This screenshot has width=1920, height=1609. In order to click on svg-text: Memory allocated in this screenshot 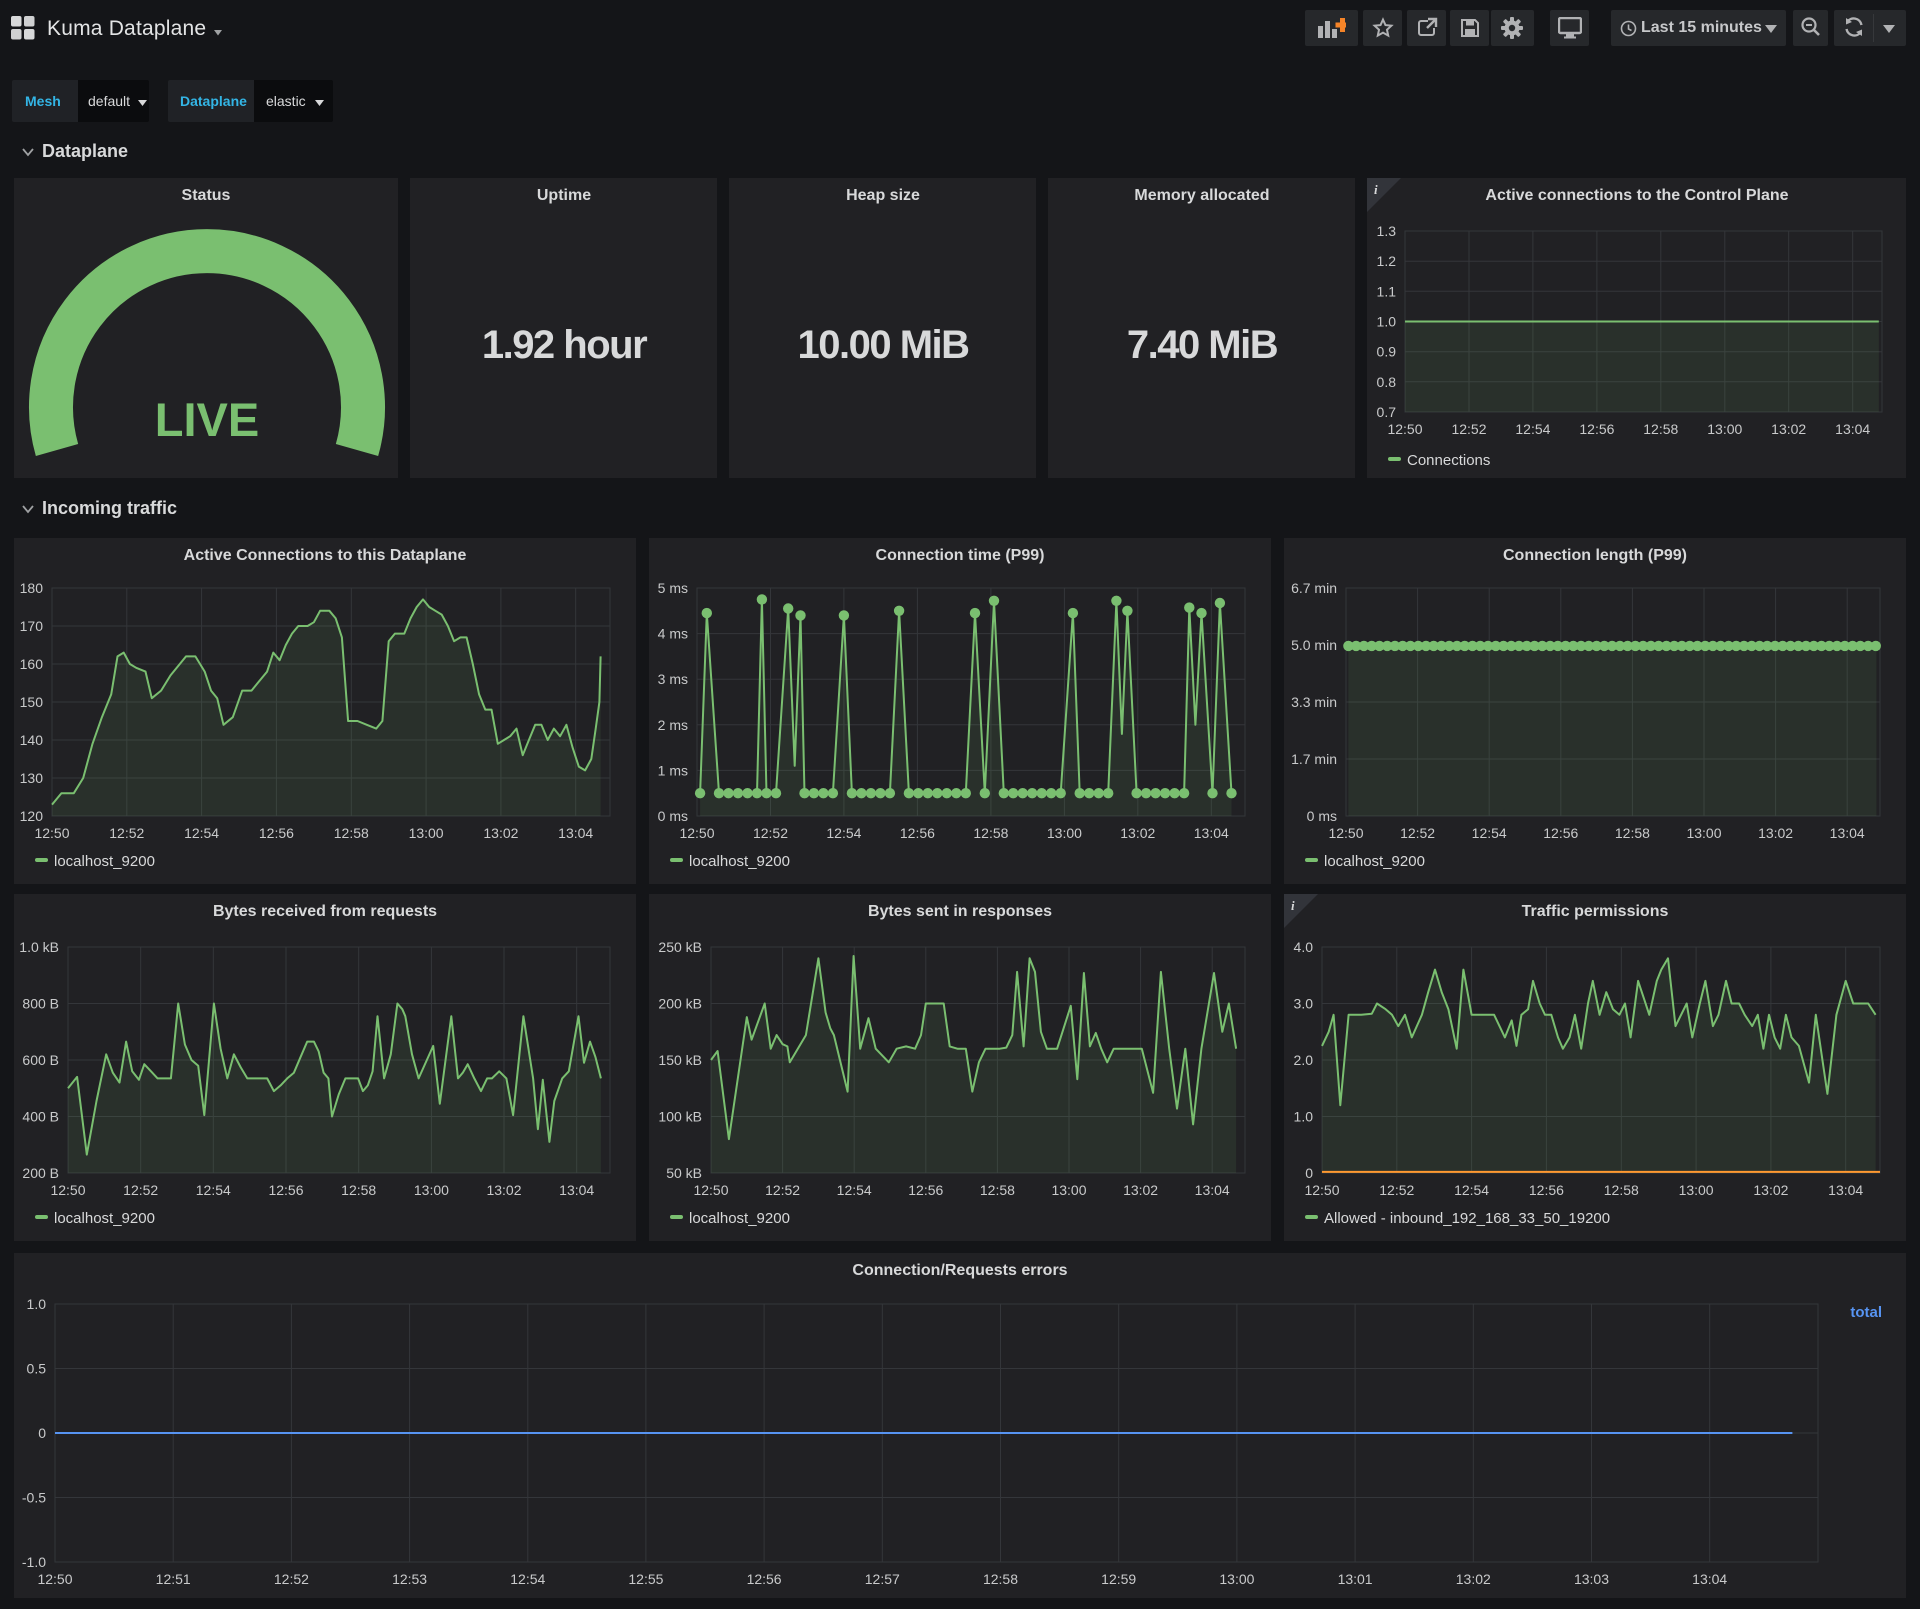, I will do `click(1201, 195)`.